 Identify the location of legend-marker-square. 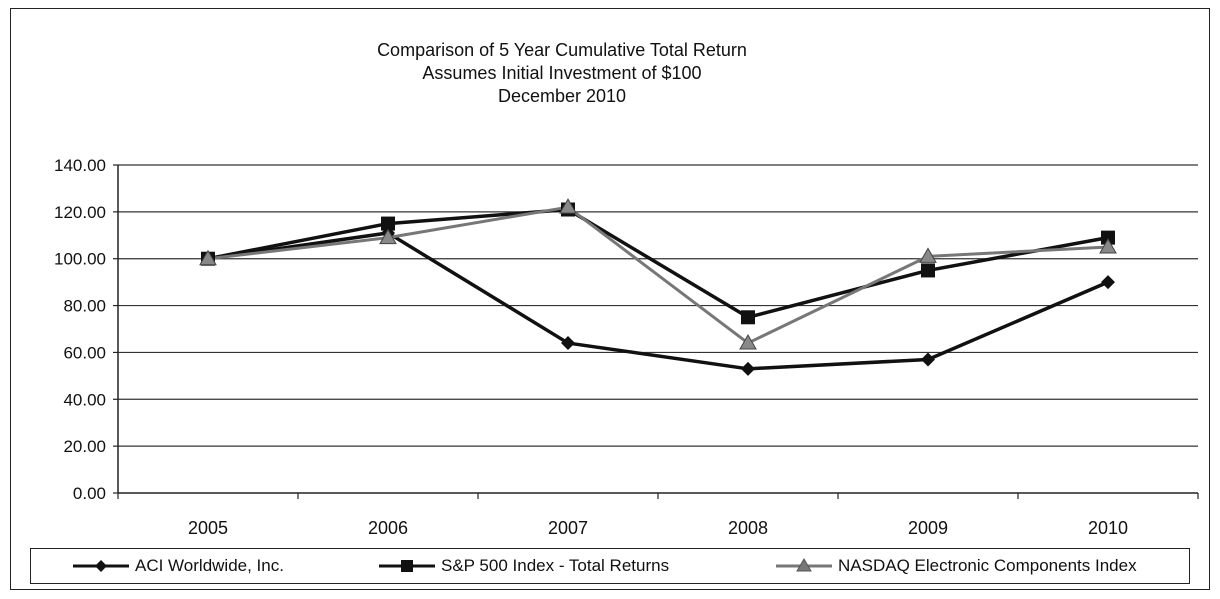
(407, 566).